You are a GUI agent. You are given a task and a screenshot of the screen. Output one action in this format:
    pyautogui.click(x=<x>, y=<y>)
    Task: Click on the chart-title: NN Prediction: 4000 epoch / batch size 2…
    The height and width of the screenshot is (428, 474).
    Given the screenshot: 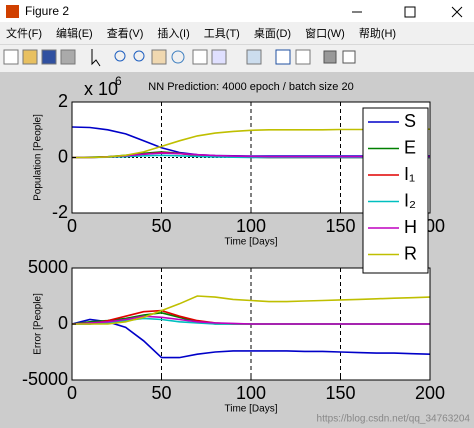 What is the action you would take?
    pyautogui.click(x=250, y=87)
    